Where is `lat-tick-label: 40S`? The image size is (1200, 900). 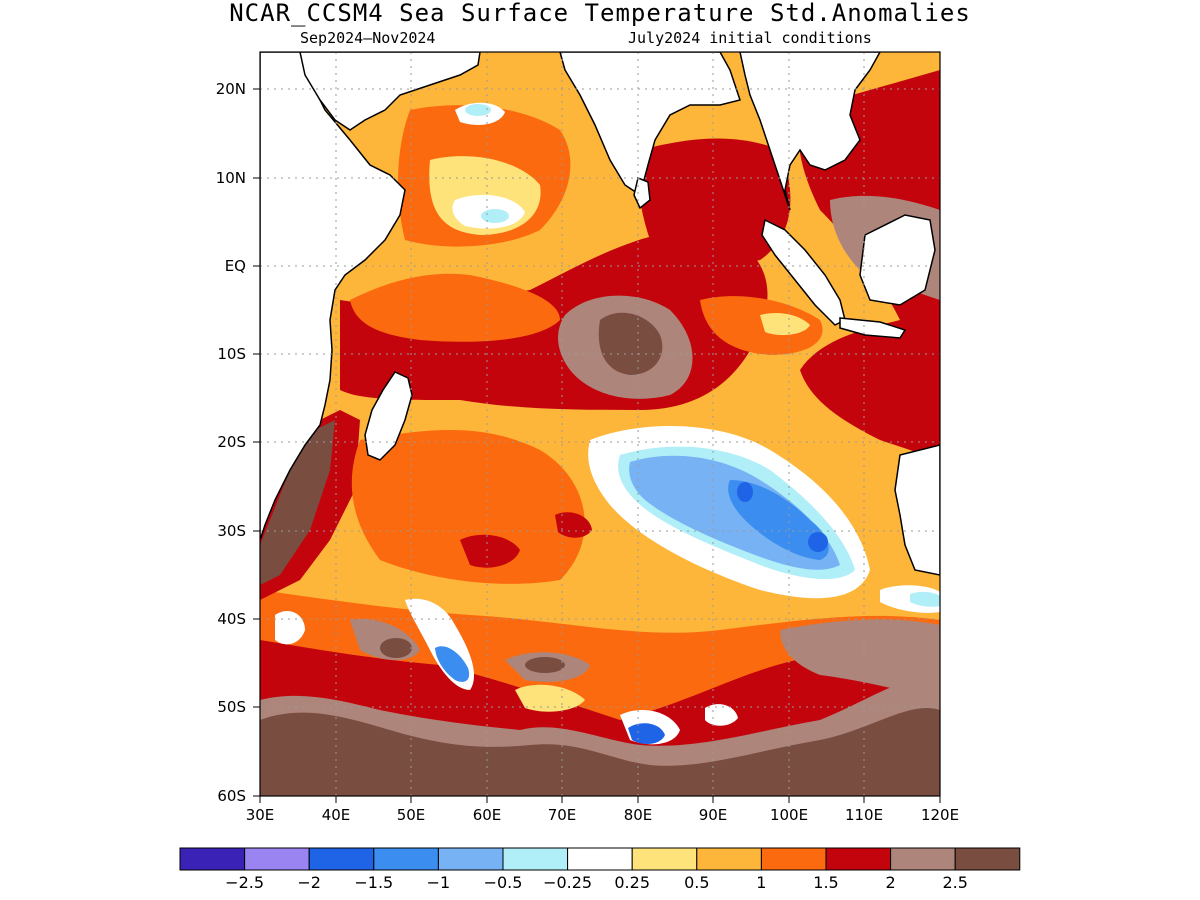 lat-tick-label: 40S is located at coordinates (231, 619).